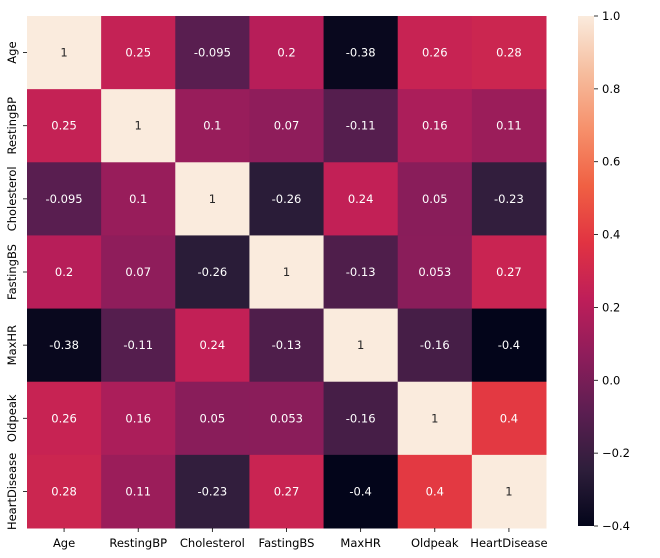 Image resolution: width=660 pixels, height=558 pixels. What do you see at coordinates (509, 272) in the screenshot?
I see `cell-annotation-3-6: 0.27` at bounding box center [509, 272].